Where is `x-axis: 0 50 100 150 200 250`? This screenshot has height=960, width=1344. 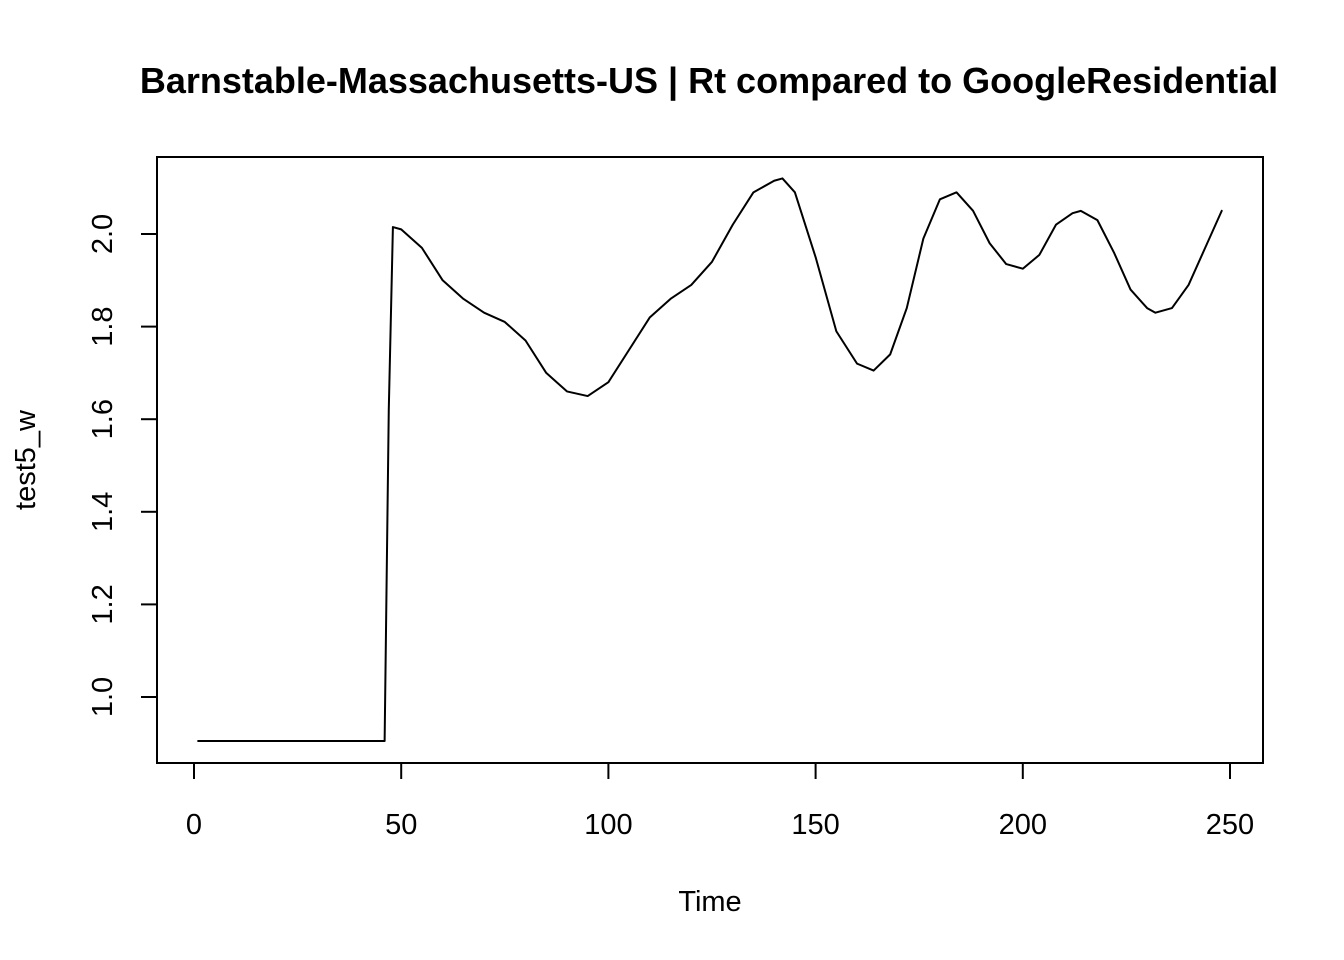
x-axis: 0 50 100 150 200 250 is located at coordinates (720, 802).